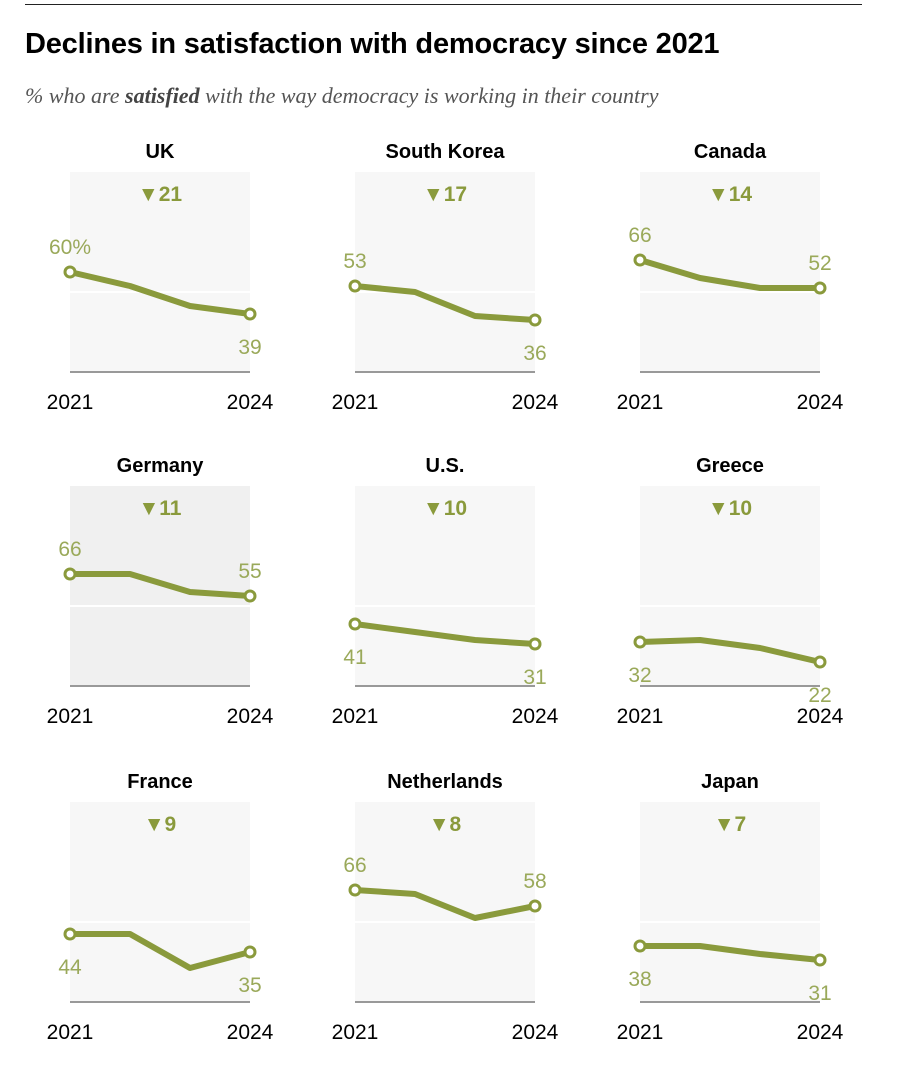 The height and width of the screenshot is (1084, 910). I want to click on u-s-panel, so click(445, 586).